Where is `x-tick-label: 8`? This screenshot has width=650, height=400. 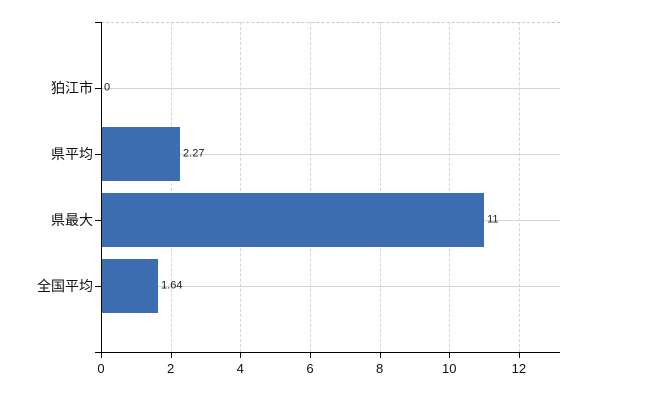 x-tick-label: 8 is located at coordinates (379, 368).